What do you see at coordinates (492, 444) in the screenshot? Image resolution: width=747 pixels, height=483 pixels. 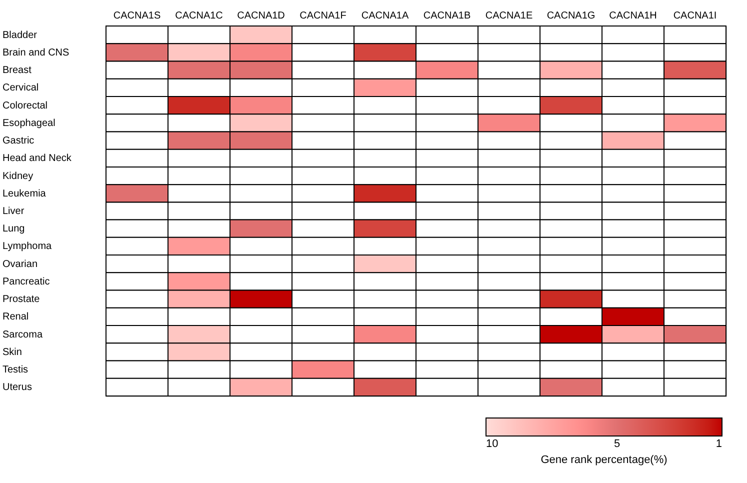 I see `color-bar-label: 10` at bounding box center [492, 444].